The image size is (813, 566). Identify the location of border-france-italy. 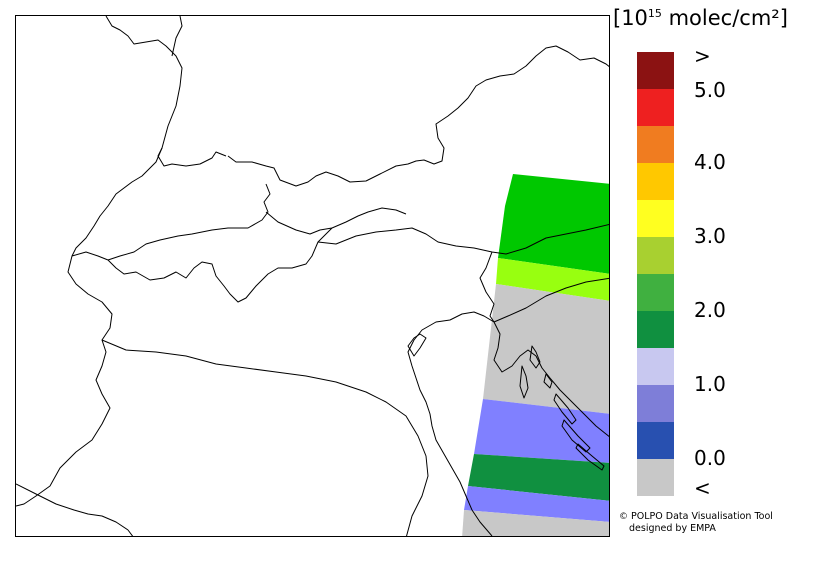
(64, 381).